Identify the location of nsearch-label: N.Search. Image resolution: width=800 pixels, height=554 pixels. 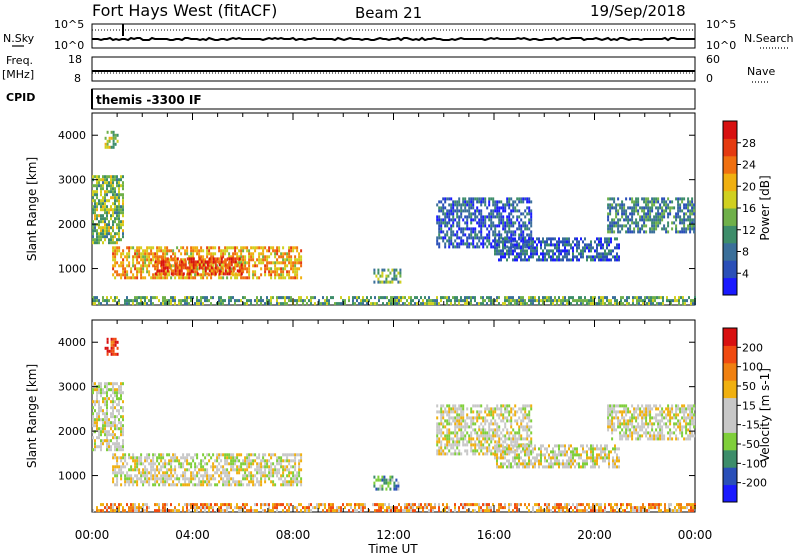
(769, 38).